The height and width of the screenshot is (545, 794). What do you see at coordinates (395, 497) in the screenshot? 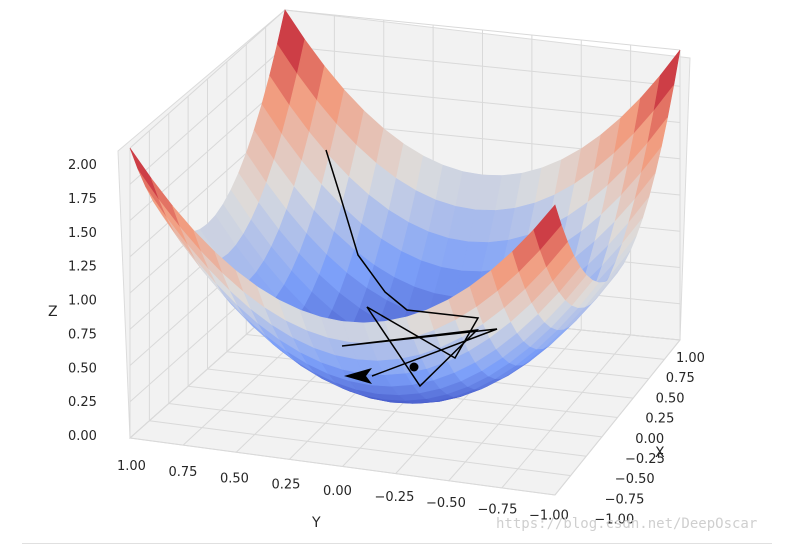
I see `y-tick-label: −0.25` at bounding box center [395, 497].